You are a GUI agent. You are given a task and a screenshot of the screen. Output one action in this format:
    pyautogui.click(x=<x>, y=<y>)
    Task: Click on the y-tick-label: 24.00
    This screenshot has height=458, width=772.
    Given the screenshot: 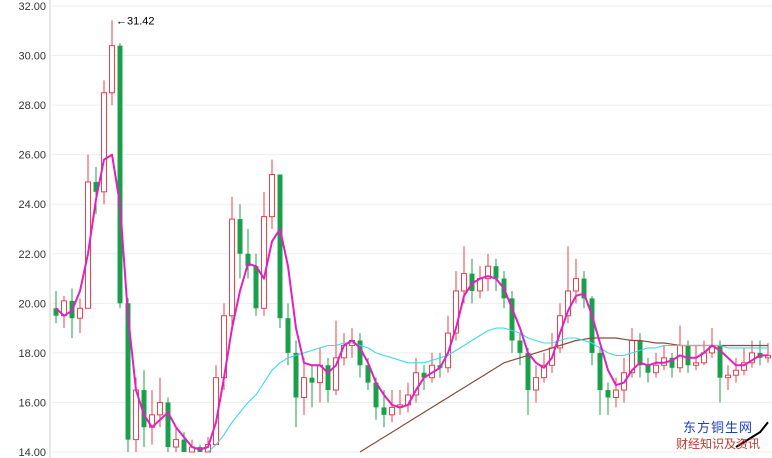 What is the action you would take?
    pyautogui.click(x=32, y=205)
    